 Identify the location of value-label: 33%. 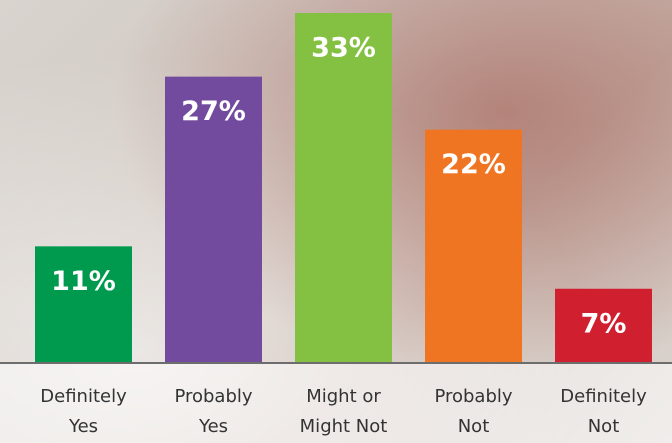
(343, 48).